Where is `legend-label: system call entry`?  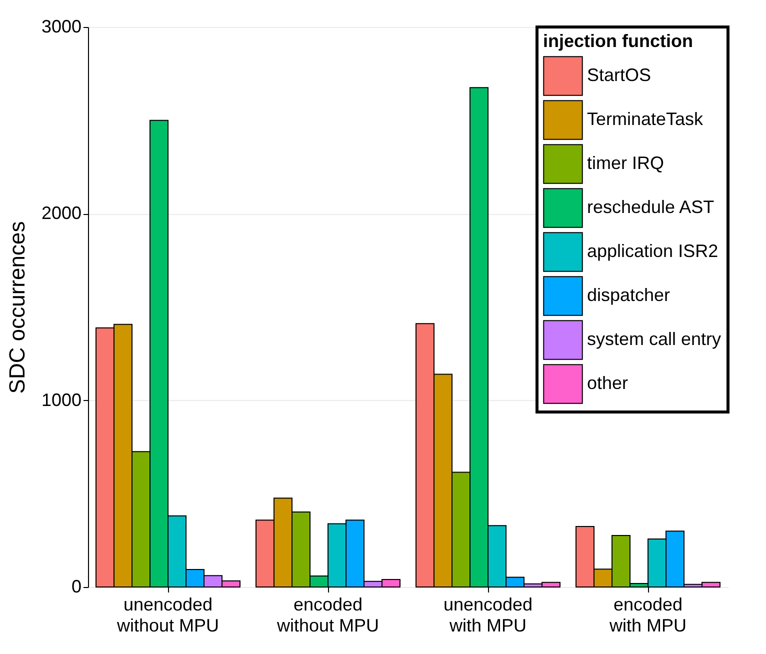 legend-label: system call entry is located at coordinates (654, 339).